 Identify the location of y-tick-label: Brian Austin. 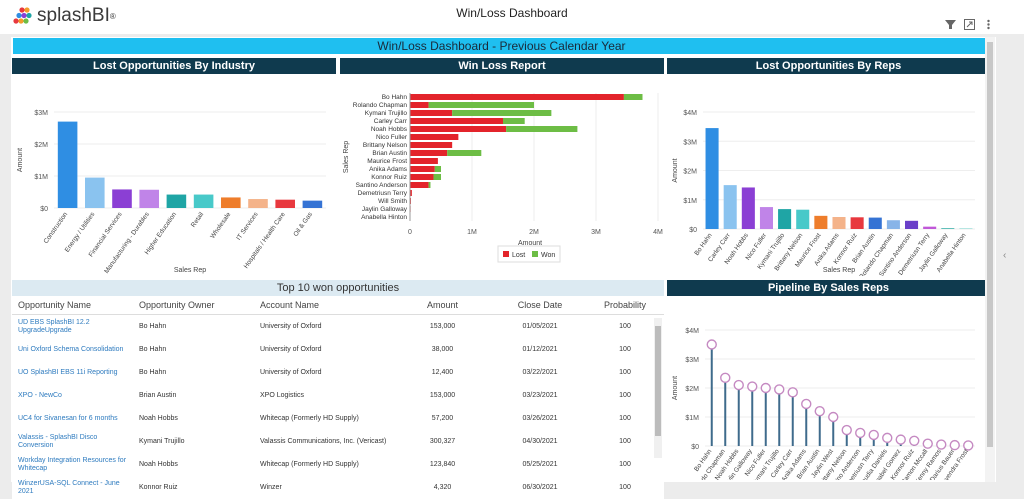
(389, 153).